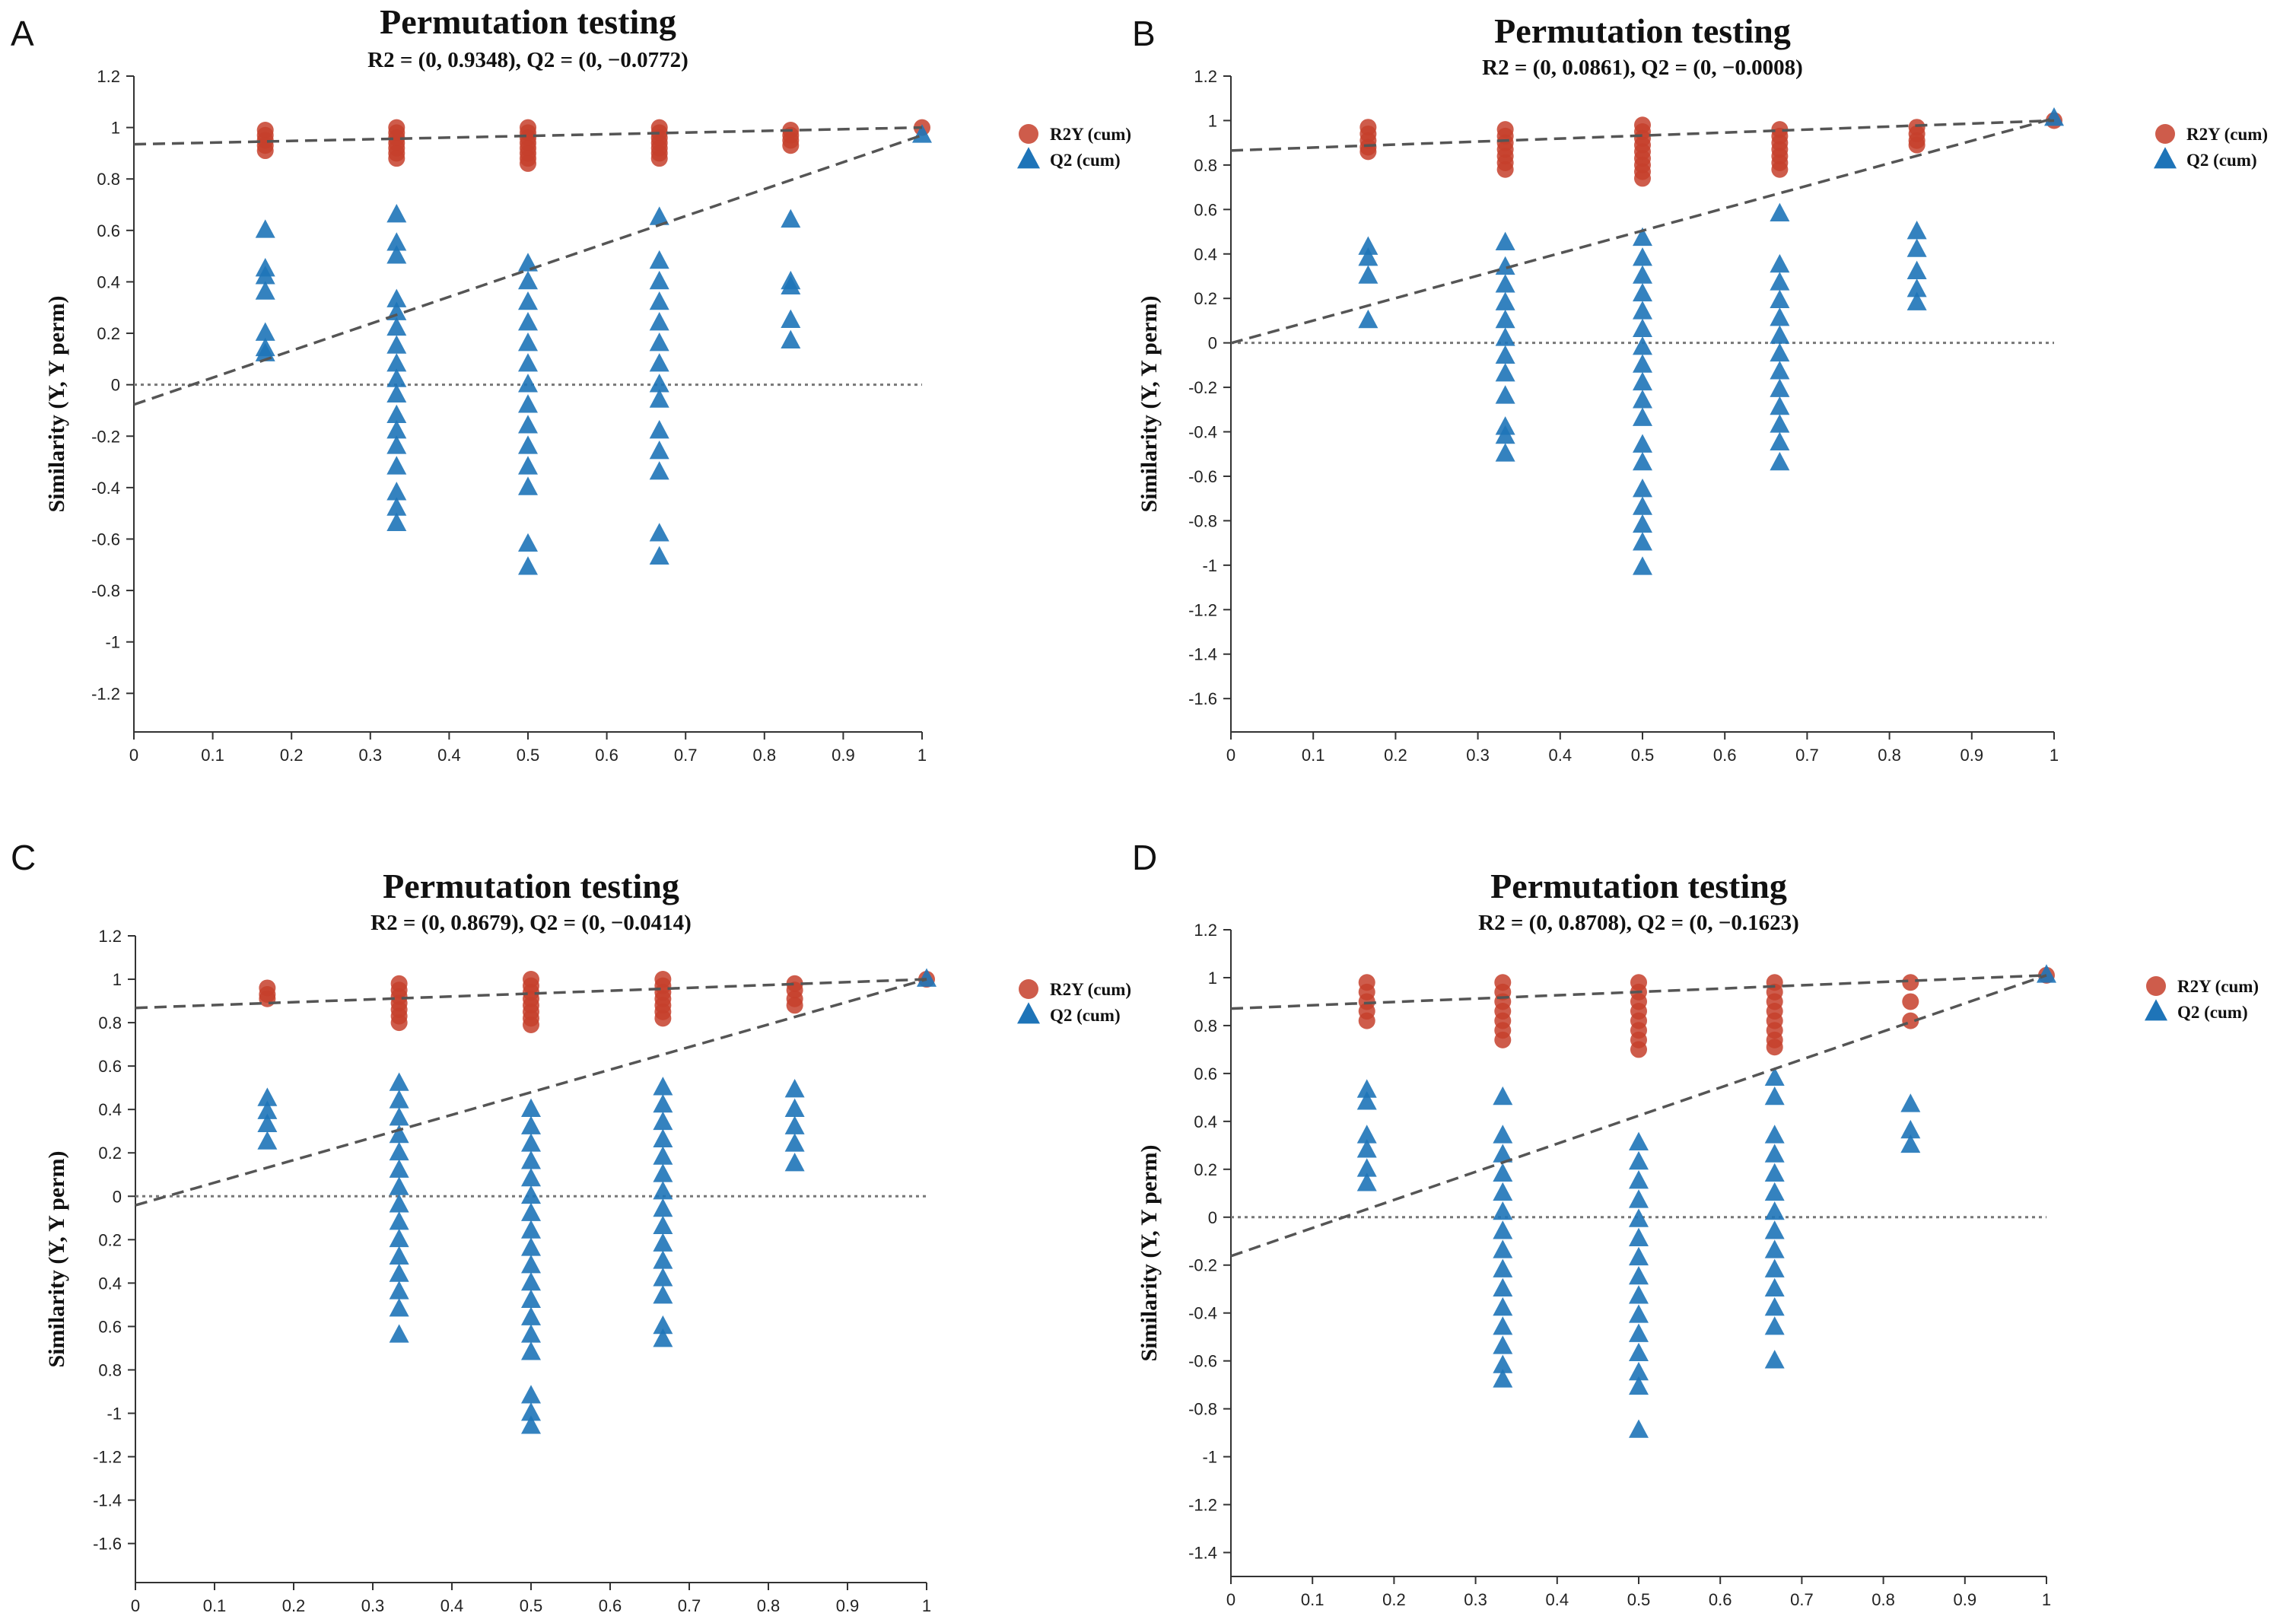 The width and height of the screenshot is (2296, 1613). What do you see at coordinates (117, 979) in the screenshot?
I see `y-tick-label: 1` at bounding box center [117, 979].